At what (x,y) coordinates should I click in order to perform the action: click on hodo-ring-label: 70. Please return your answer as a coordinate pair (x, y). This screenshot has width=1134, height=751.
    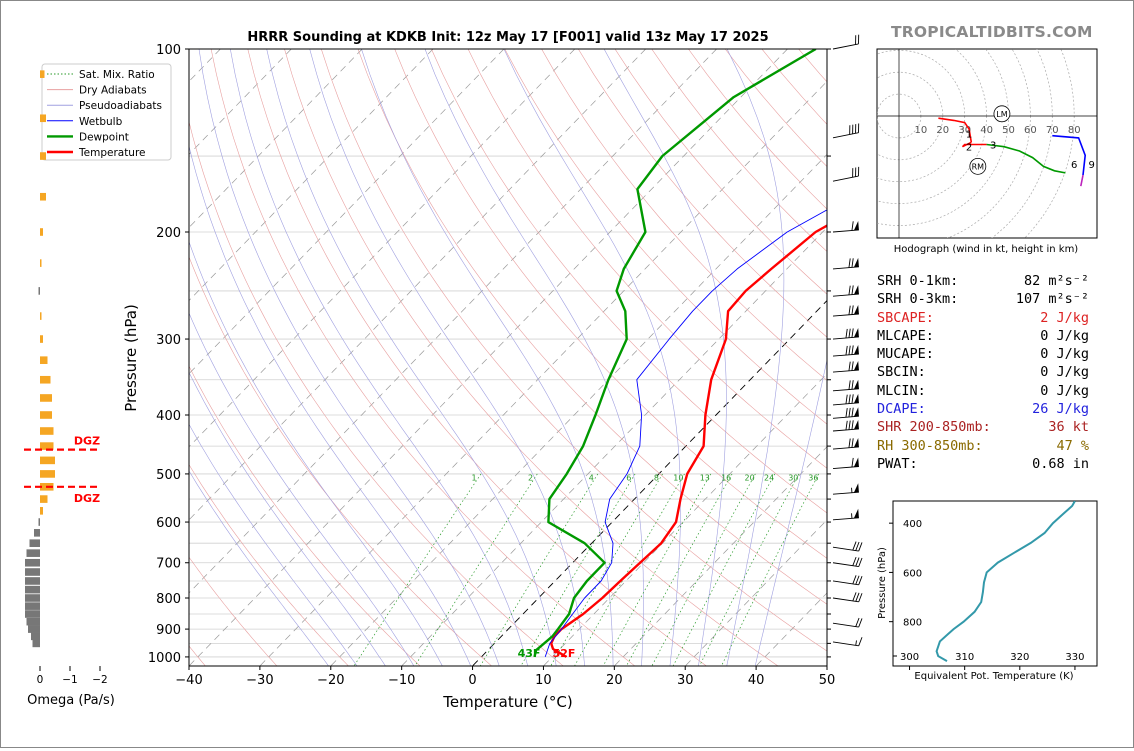
    Looking at the image, I should click on (1052, 130).